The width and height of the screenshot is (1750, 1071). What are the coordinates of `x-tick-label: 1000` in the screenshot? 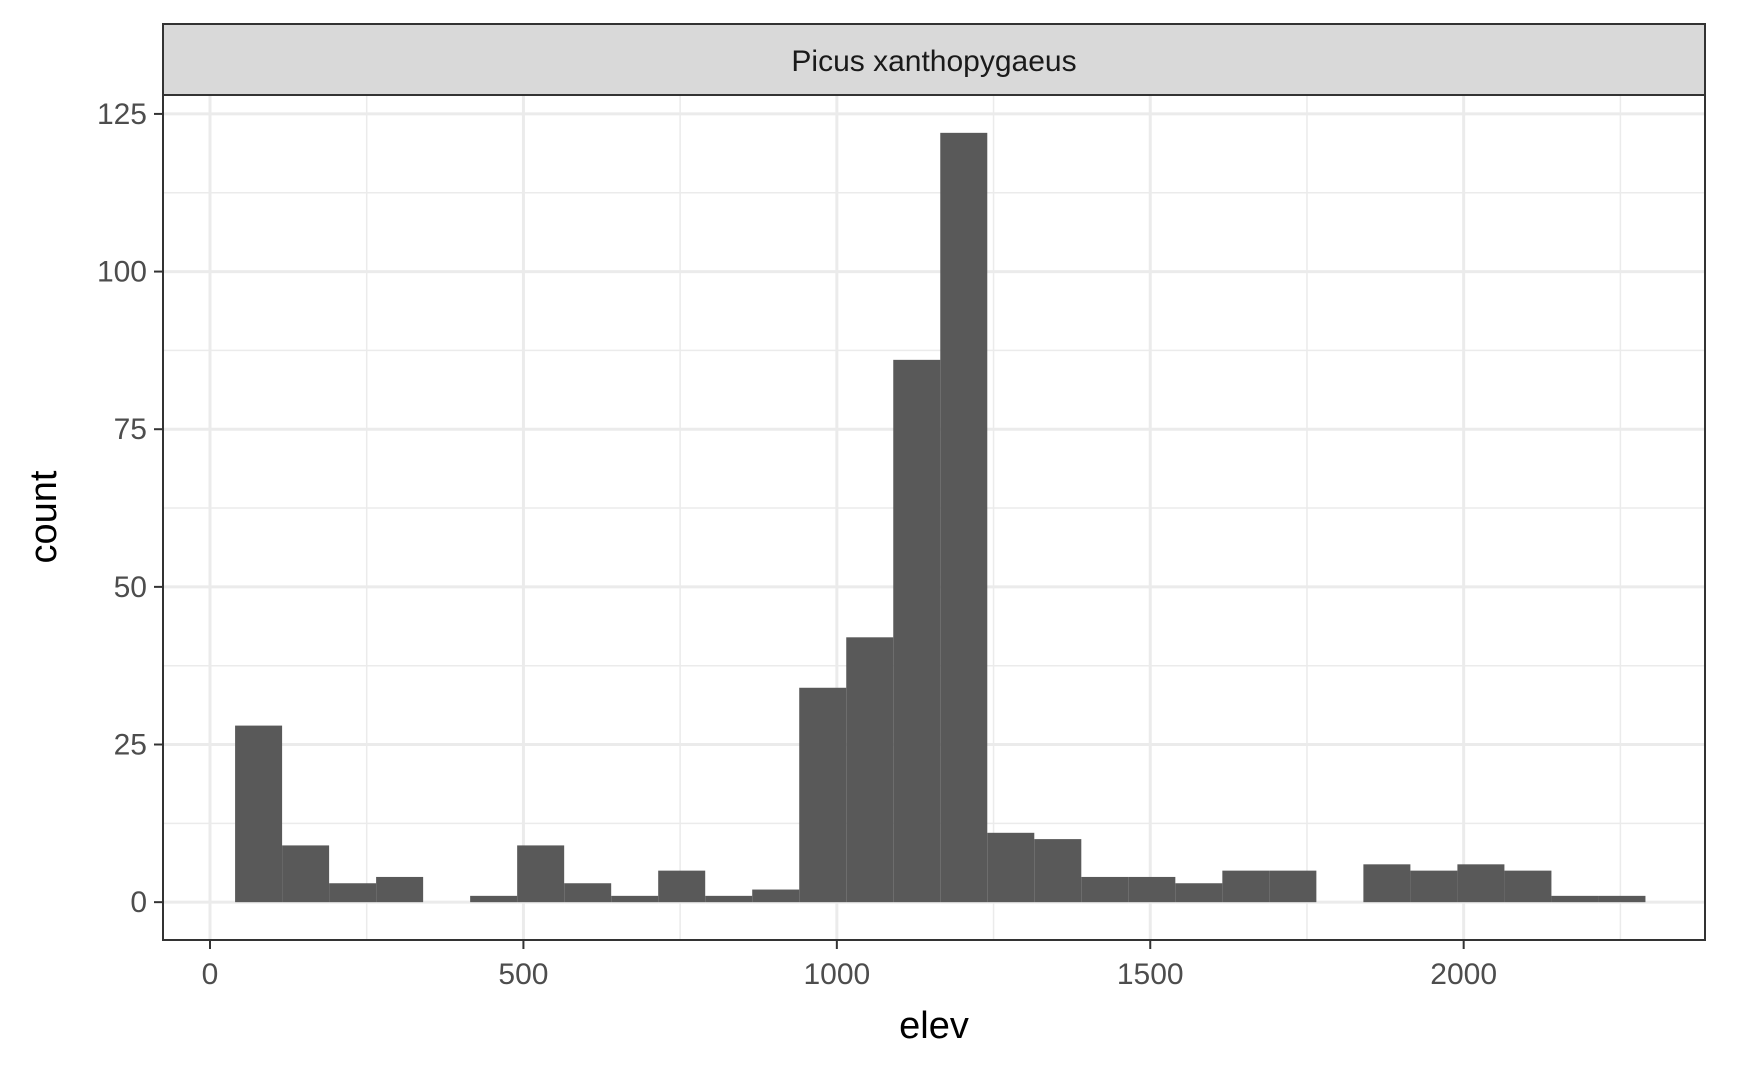 It's located at (836, 974).